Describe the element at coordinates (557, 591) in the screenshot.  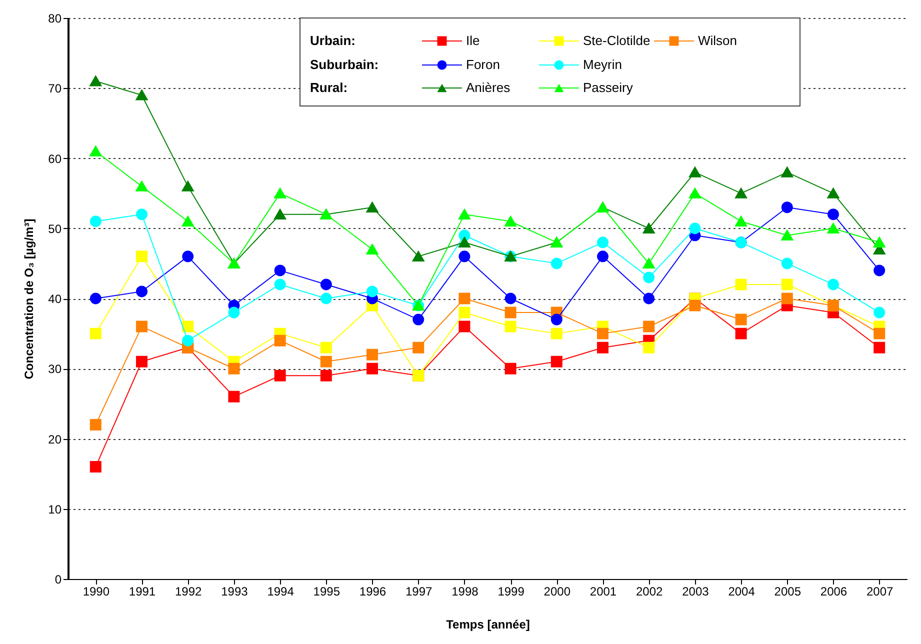
I see `x-tick-label: 2000` at that location.